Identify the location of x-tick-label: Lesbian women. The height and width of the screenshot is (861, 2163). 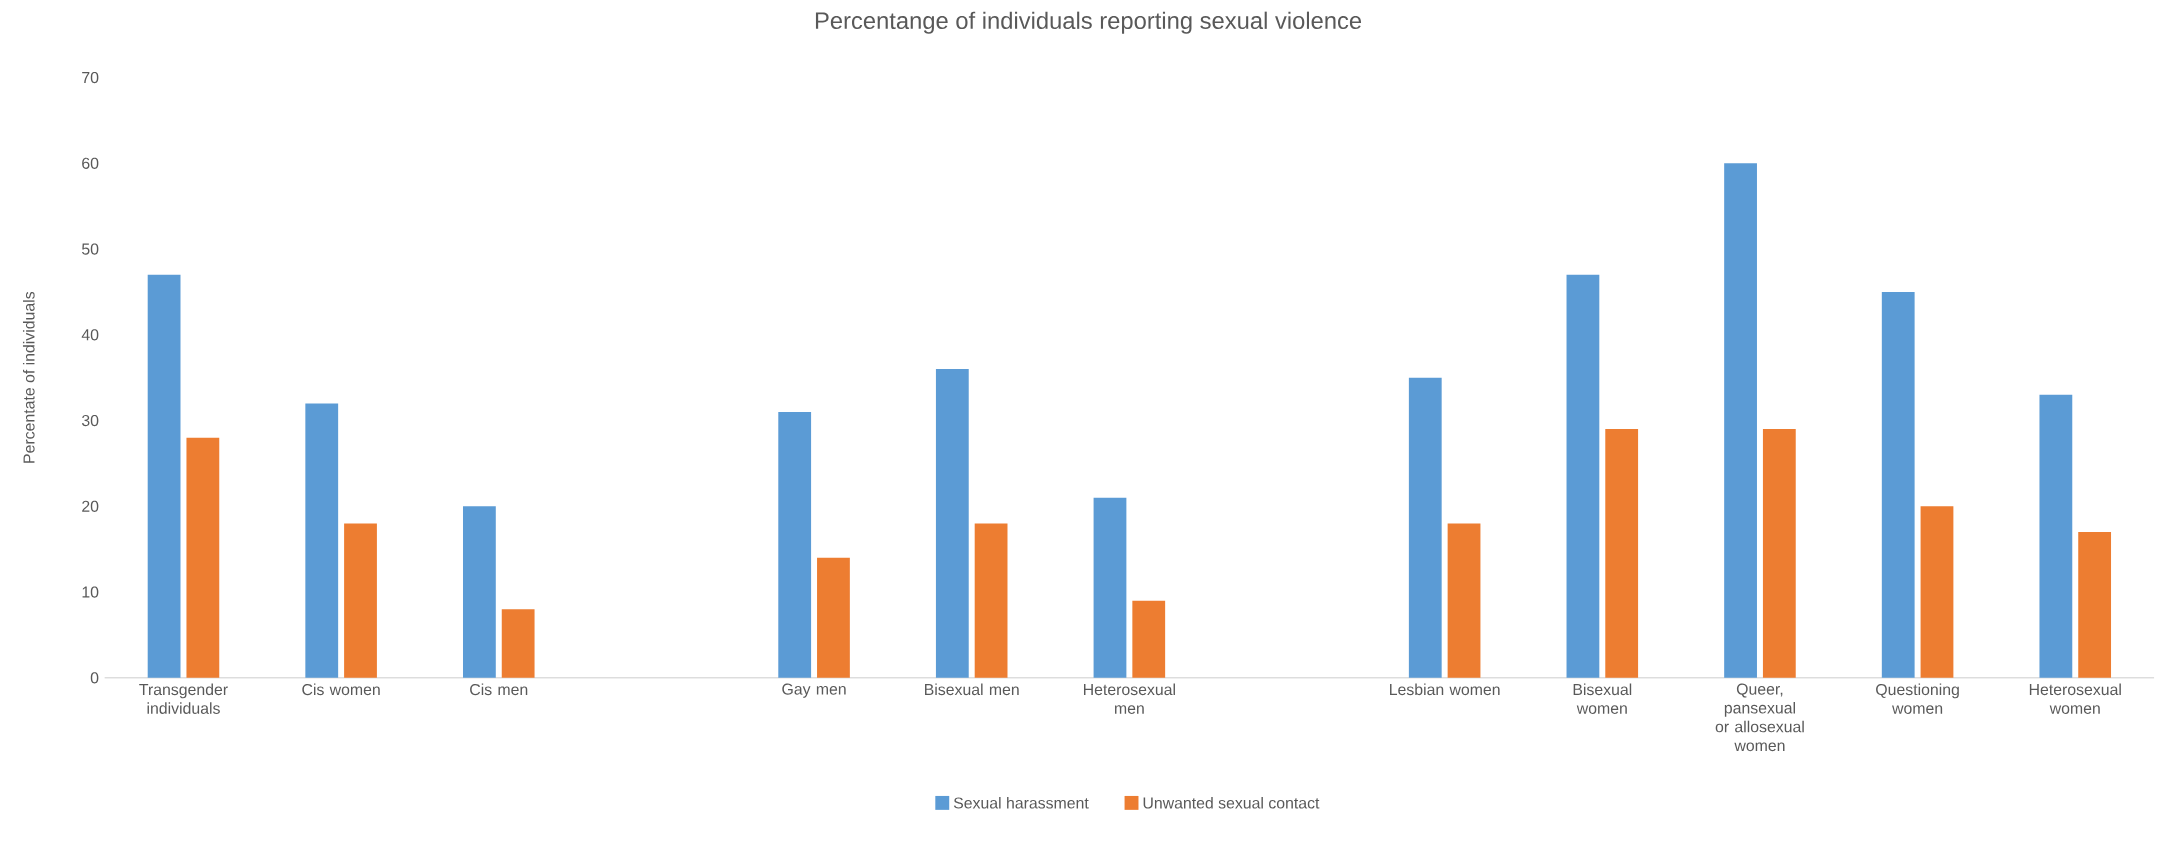
(1445, 689).